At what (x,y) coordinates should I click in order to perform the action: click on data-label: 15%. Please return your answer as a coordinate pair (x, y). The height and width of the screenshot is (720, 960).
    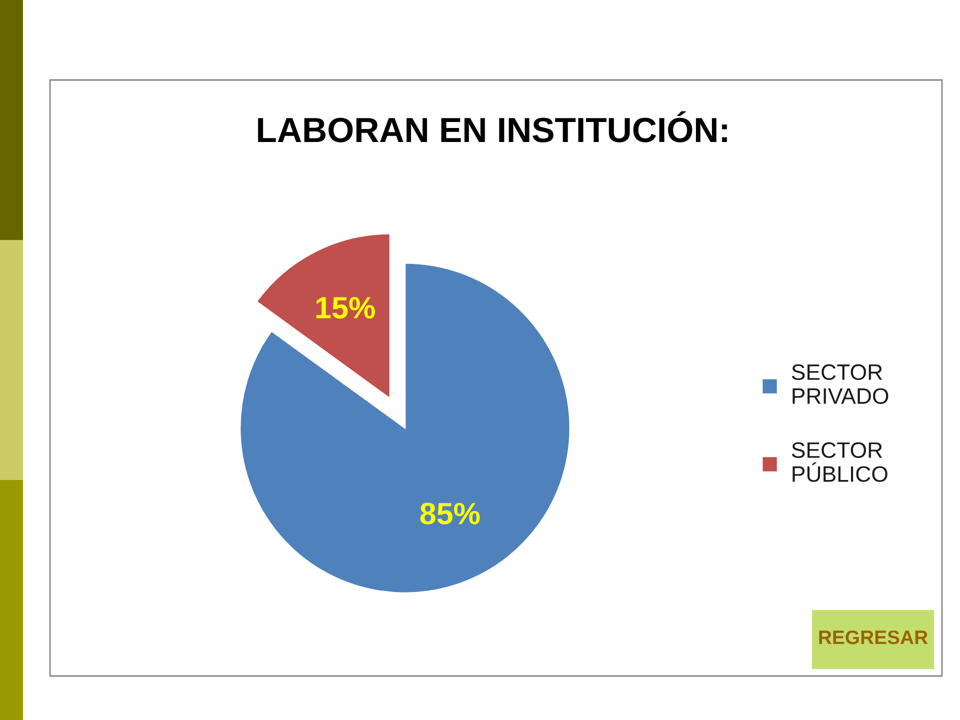
    Looking at the image, I should click on (345, 308).